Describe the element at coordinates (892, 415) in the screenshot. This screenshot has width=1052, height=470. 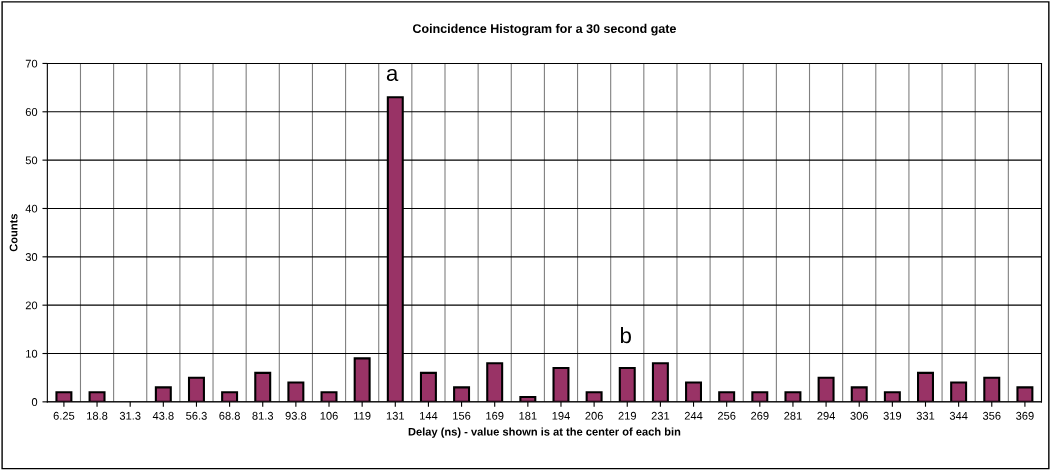
I see `x-tick-label: 319` at that location.